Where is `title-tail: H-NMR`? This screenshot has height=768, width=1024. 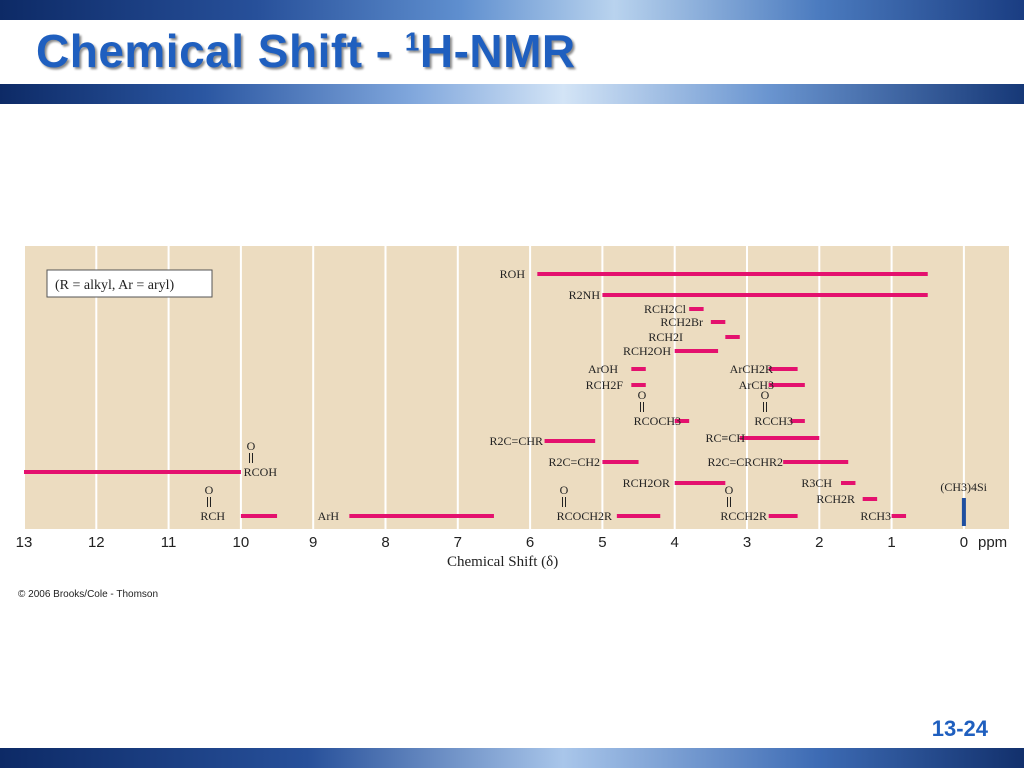
title-tail: H-NMR is located at coordinates (497, 51).